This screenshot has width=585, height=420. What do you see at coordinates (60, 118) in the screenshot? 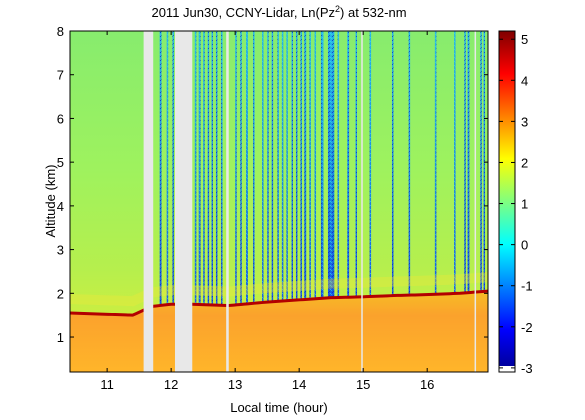
I see `y-tick-label: 6` at bounding box center [60, 118].